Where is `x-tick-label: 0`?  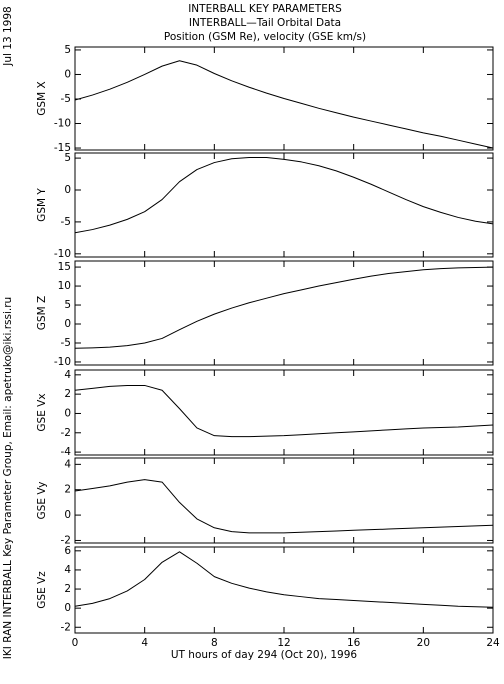
x-tick-label: 0 is located at coordinates (75, 643).